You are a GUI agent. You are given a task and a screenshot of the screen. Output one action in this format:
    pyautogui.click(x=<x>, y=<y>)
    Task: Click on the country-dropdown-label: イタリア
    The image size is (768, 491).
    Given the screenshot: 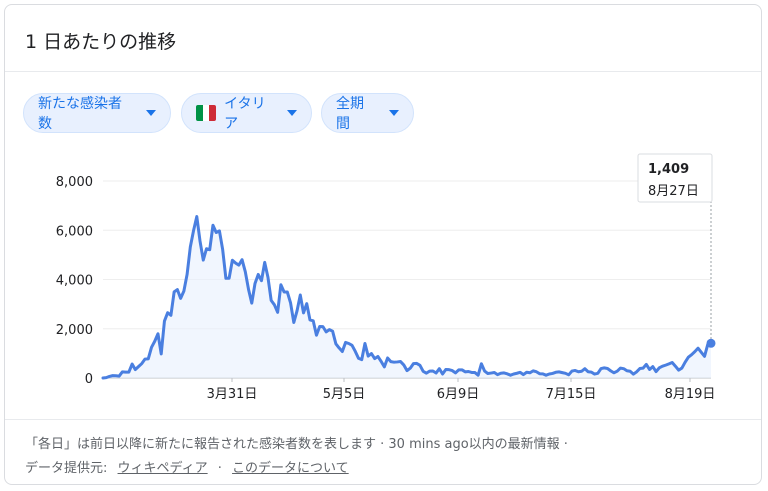 What is the action you would take?
    pyautogui.click(x=245, y=114)
    